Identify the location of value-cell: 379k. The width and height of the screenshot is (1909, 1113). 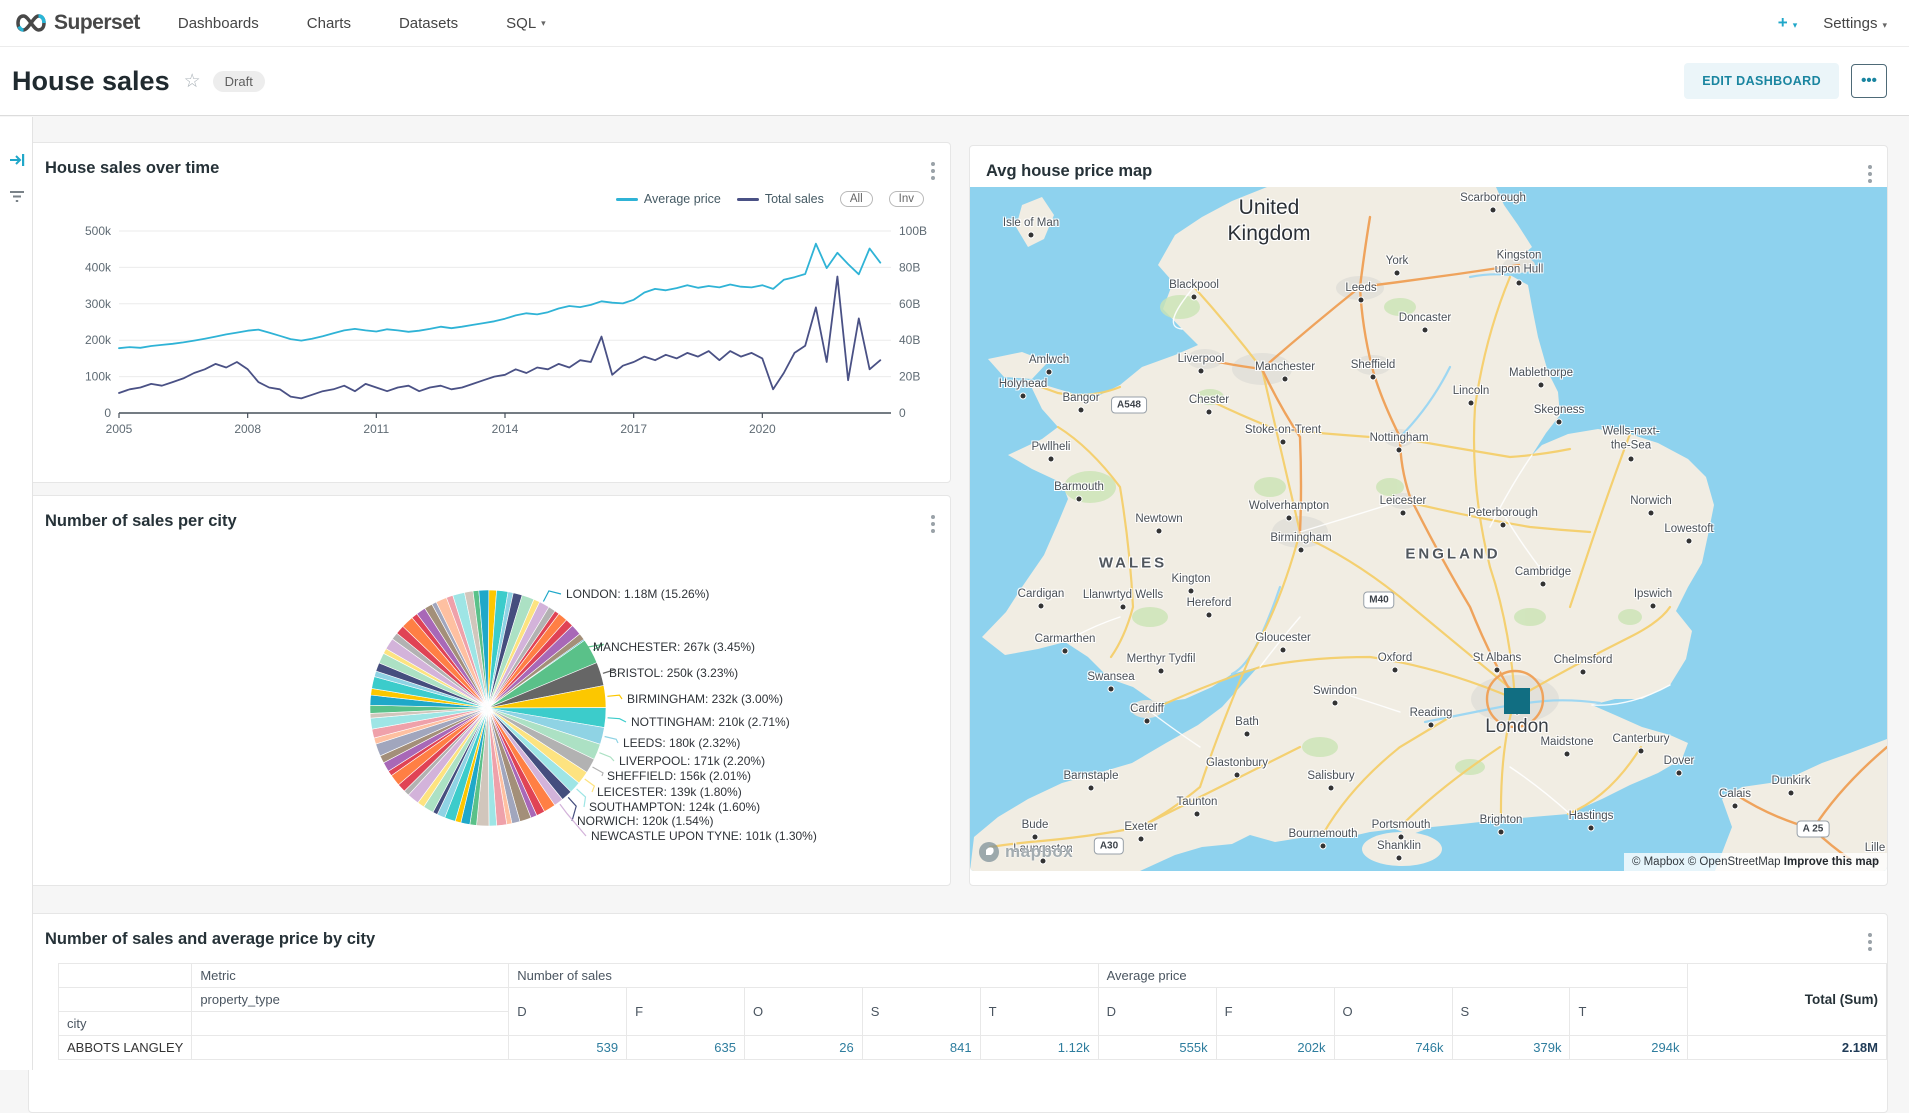
(1511, 1047).